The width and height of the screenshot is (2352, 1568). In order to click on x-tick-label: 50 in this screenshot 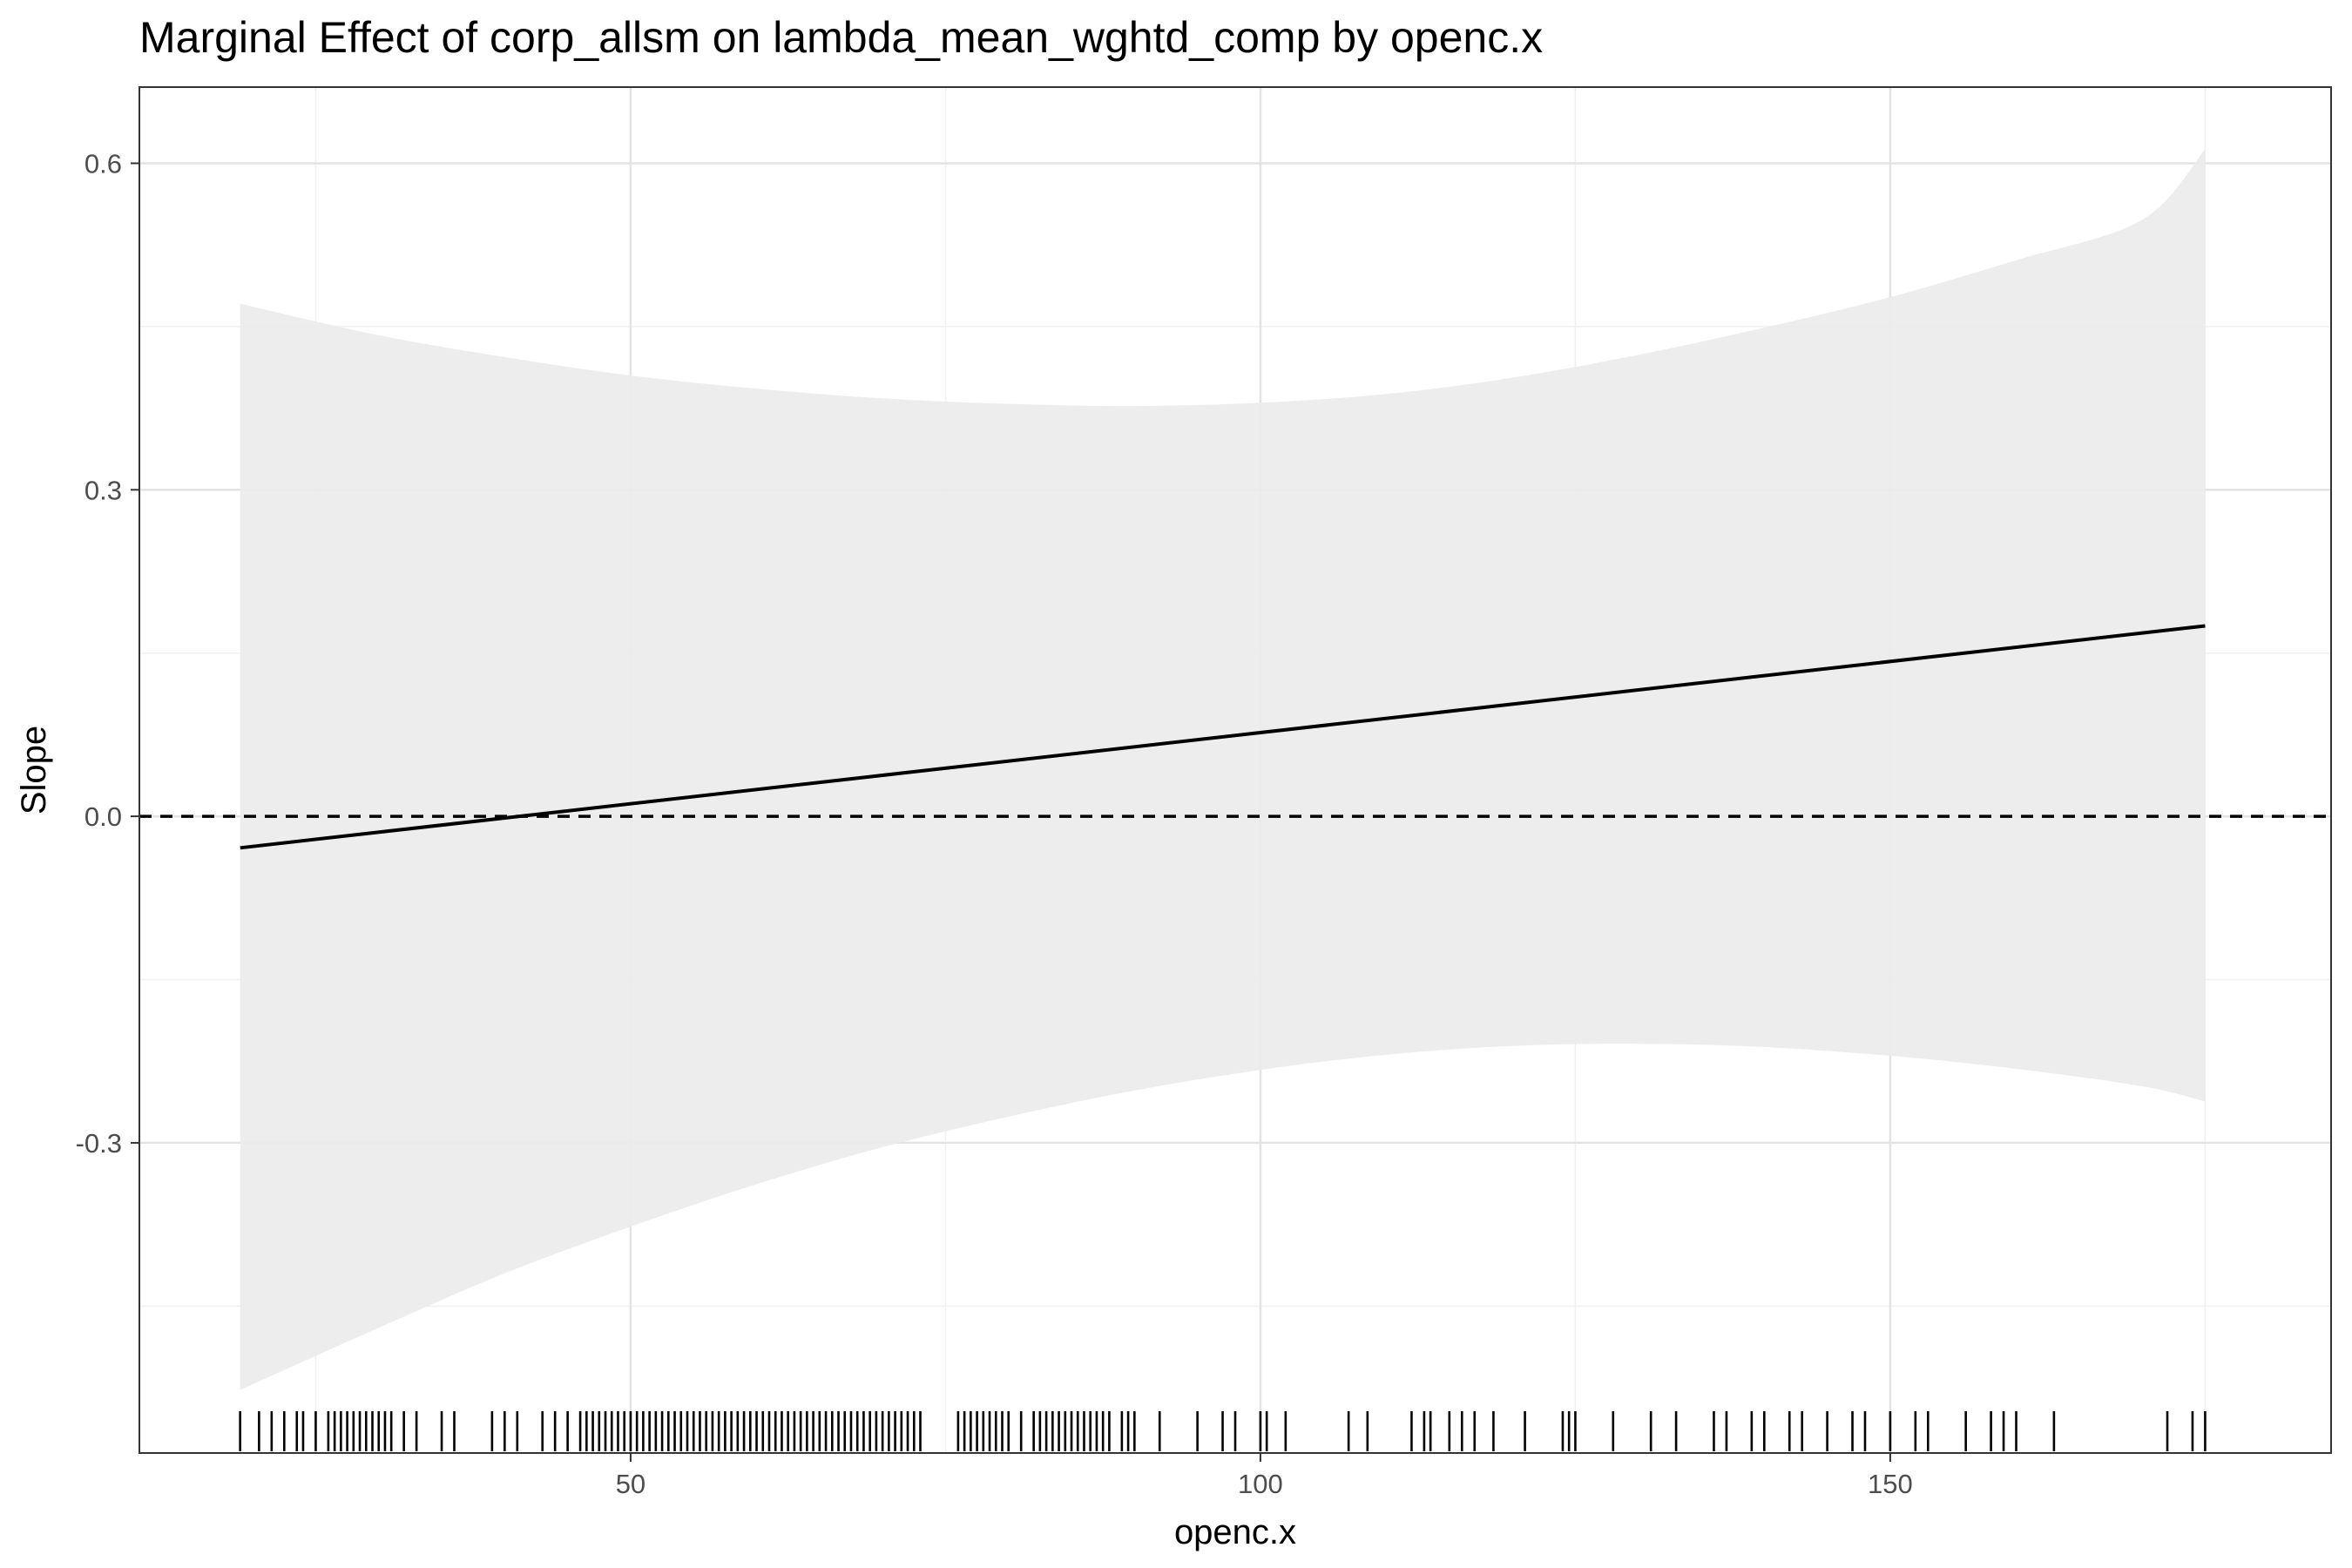, I will do `click(630, 1484)`.